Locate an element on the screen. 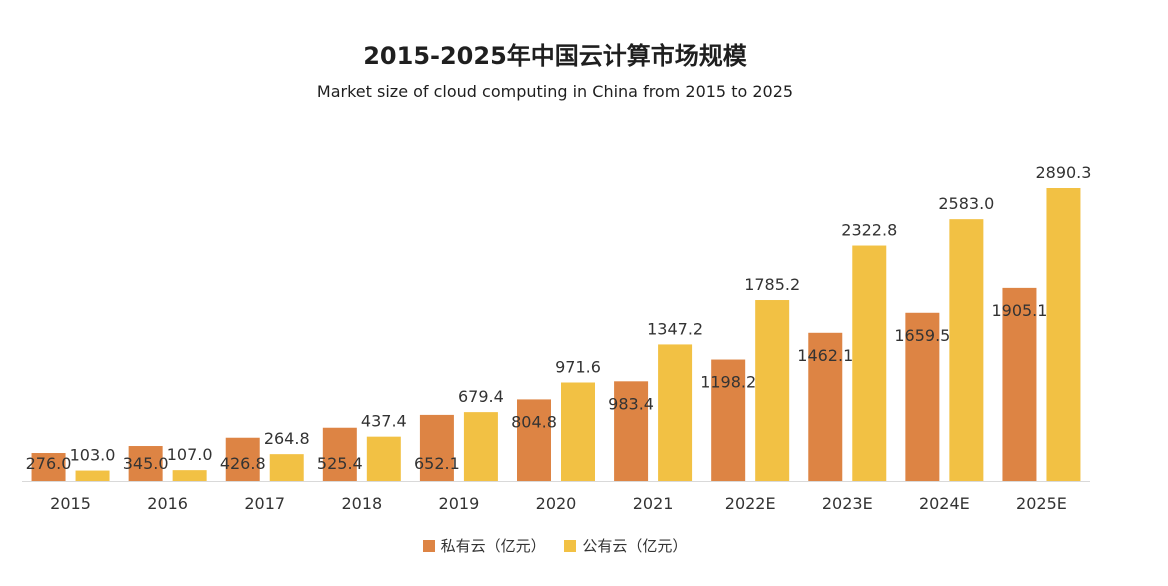  legend-label-public-cloud: 公有云（亿元） is located at coordinates (635, 546).